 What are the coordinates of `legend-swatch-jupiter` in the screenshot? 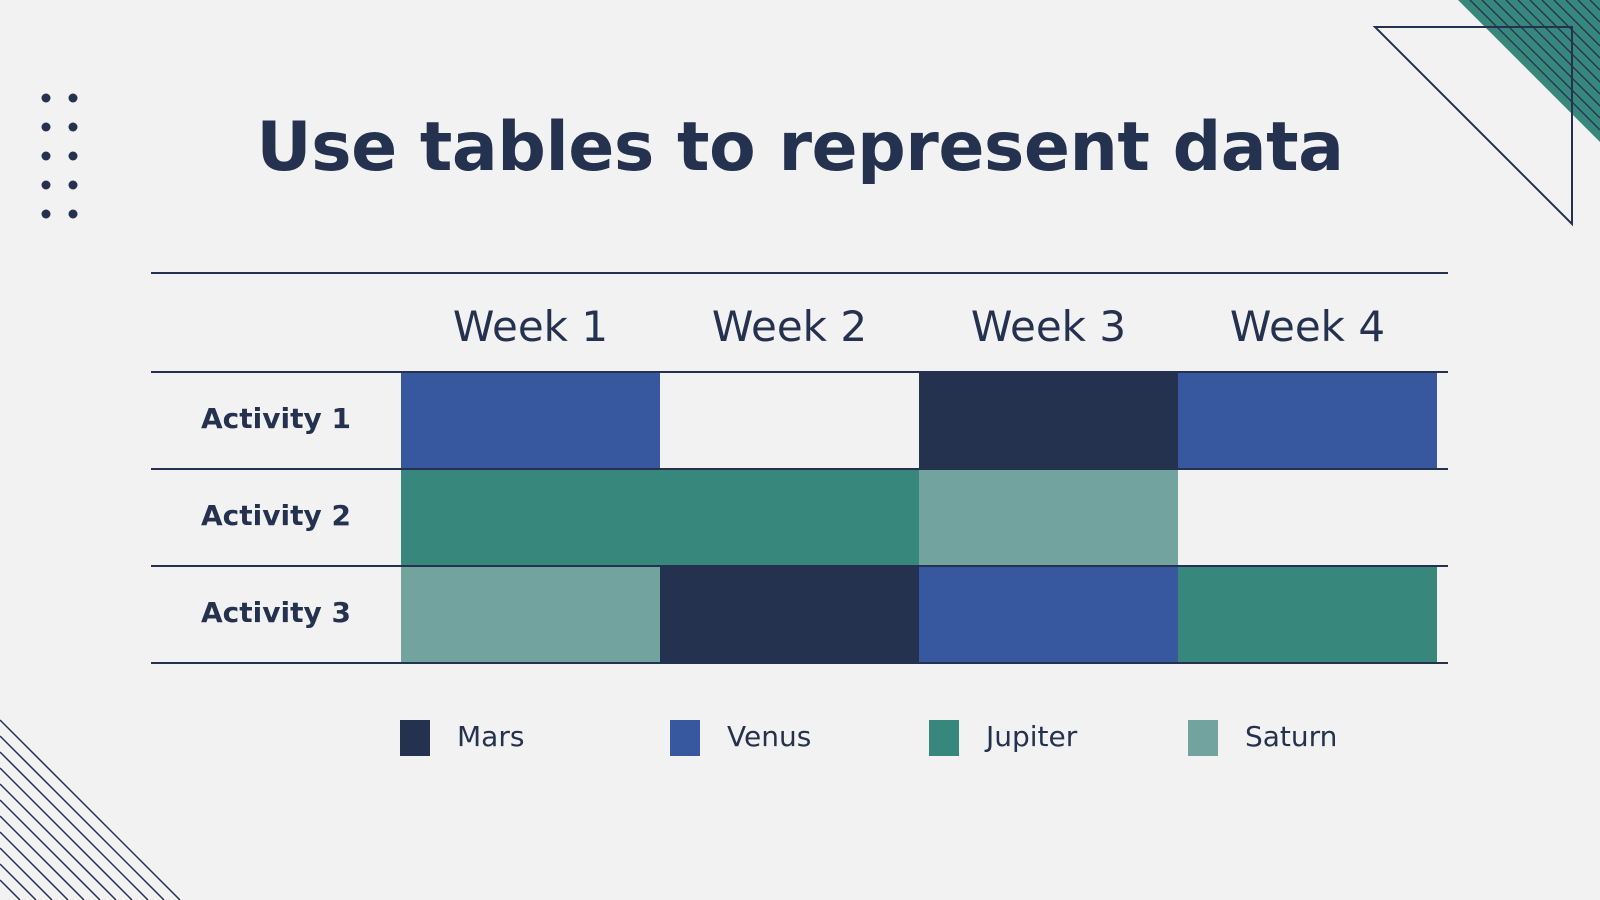 It's located at (944, 738).